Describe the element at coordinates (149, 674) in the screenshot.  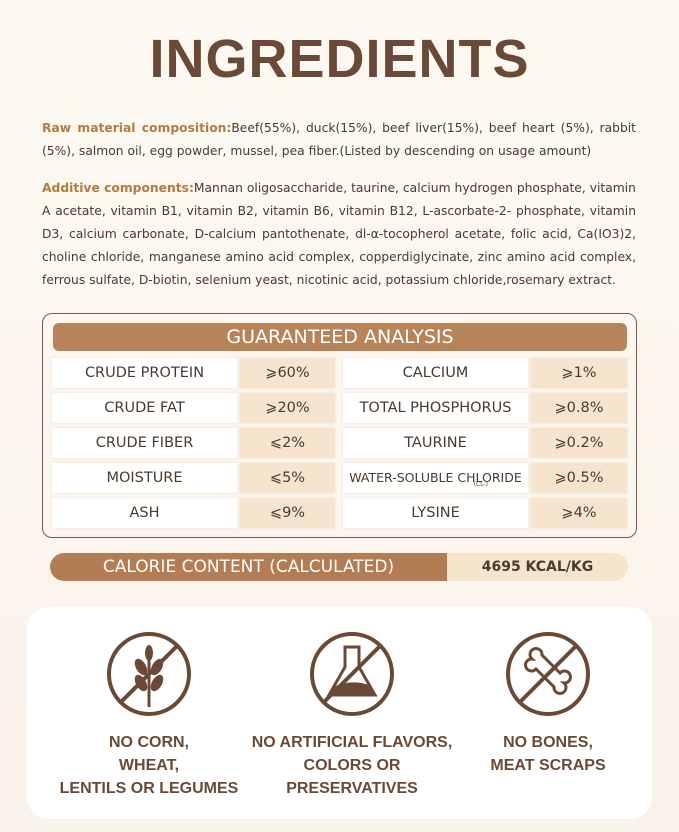
I see `no-grain-icon` at that location.